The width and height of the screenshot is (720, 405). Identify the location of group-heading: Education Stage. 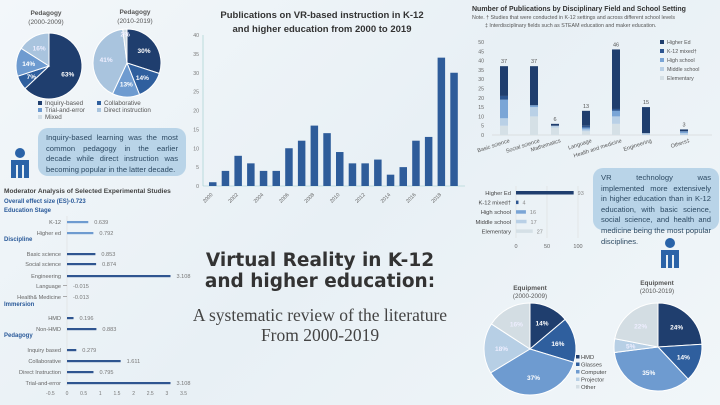
(28, 211).